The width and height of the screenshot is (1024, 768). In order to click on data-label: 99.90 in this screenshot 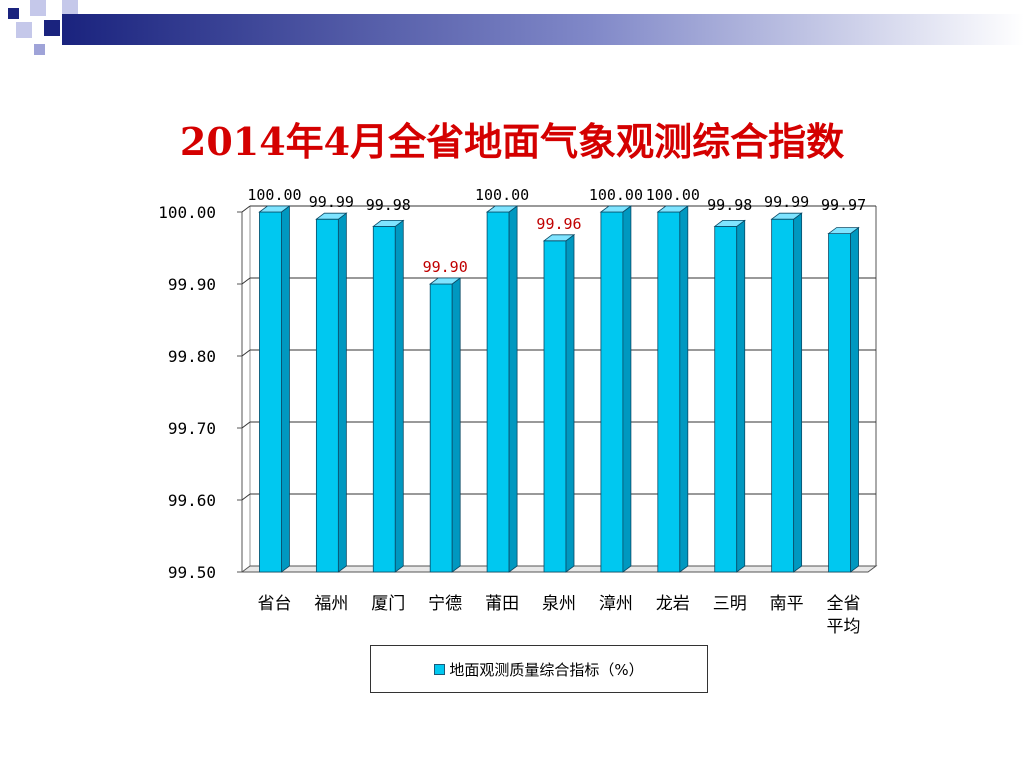, I will do `click(445, 267)`.